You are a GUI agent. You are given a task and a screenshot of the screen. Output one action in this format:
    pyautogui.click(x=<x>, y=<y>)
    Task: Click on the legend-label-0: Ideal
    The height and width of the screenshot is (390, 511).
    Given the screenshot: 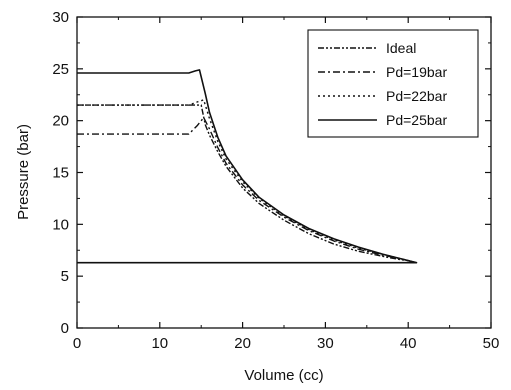 What is the action you would take?
    pyautogui.click(x=401, y=48)
    